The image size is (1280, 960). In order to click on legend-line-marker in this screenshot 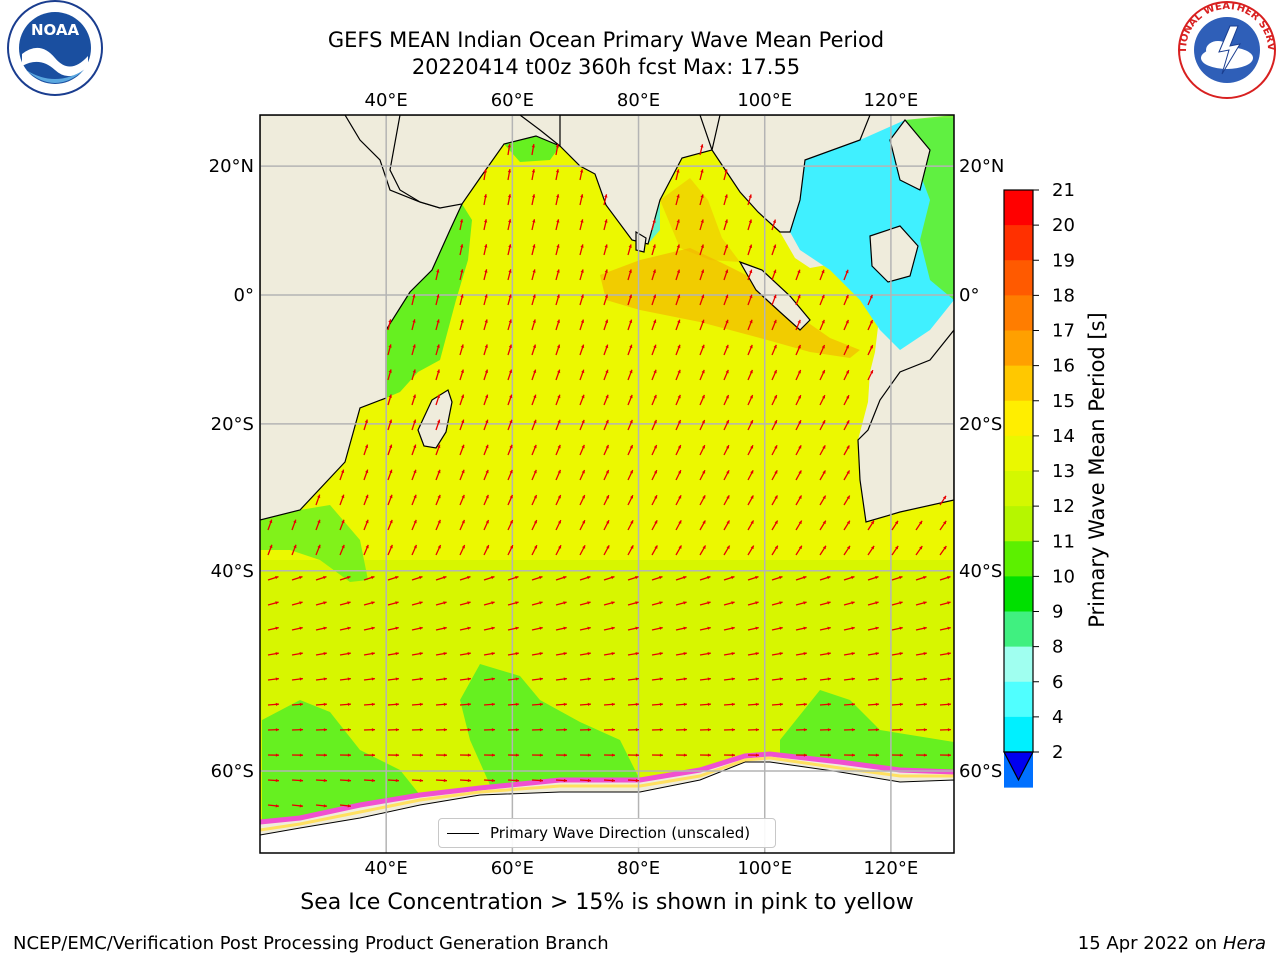, I will do `click(463, 833)`.